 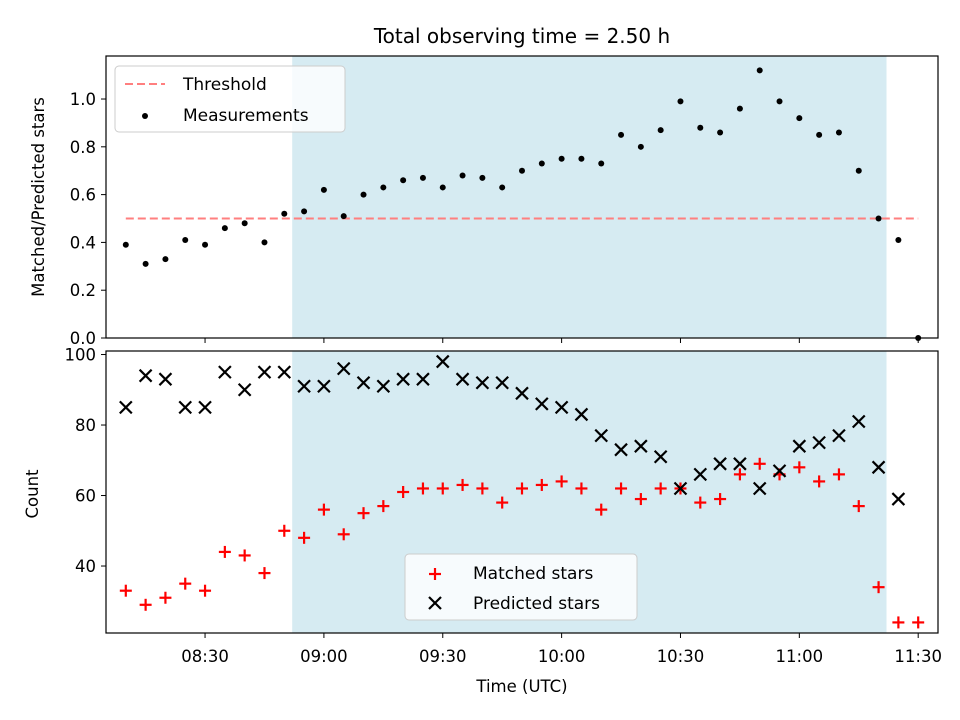 What do you see at coordinates (83, 99) in the screenshot?
I see `ratio-y-tick-label: 1.0` at bounding box center [83, 99].